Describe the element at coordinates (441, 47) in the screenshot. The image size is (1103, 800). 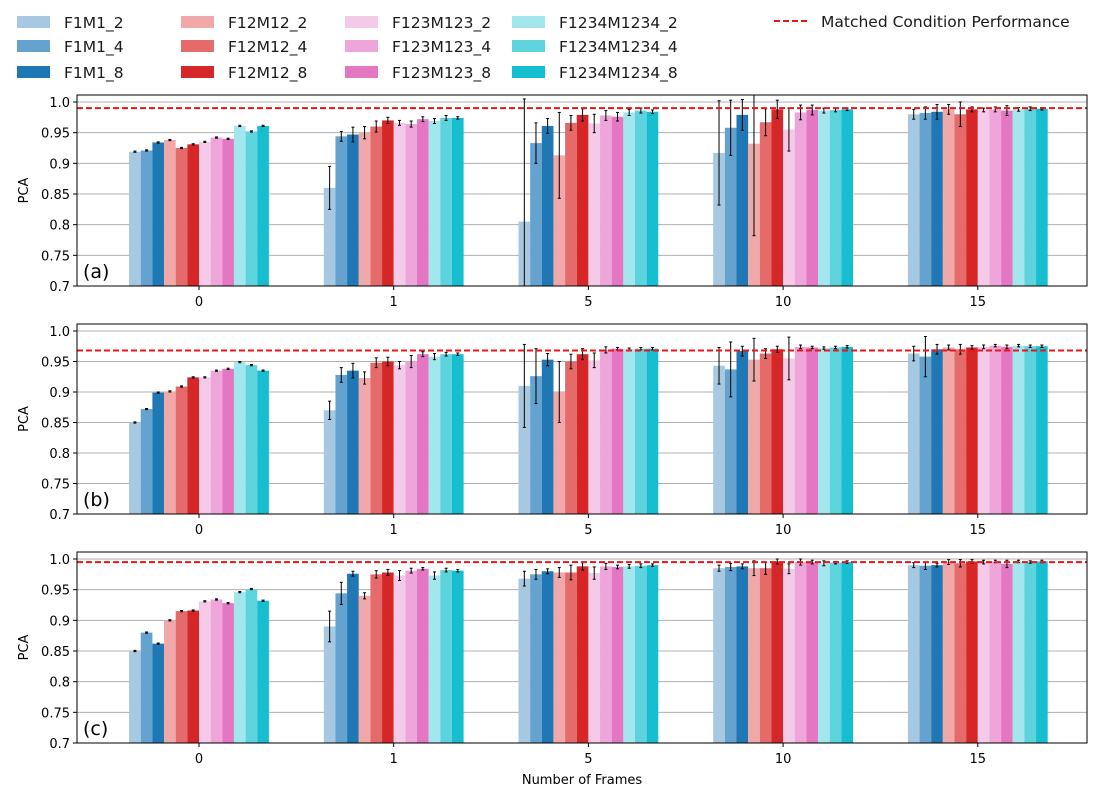
I see `legend-label: F123M123_4` at that location.